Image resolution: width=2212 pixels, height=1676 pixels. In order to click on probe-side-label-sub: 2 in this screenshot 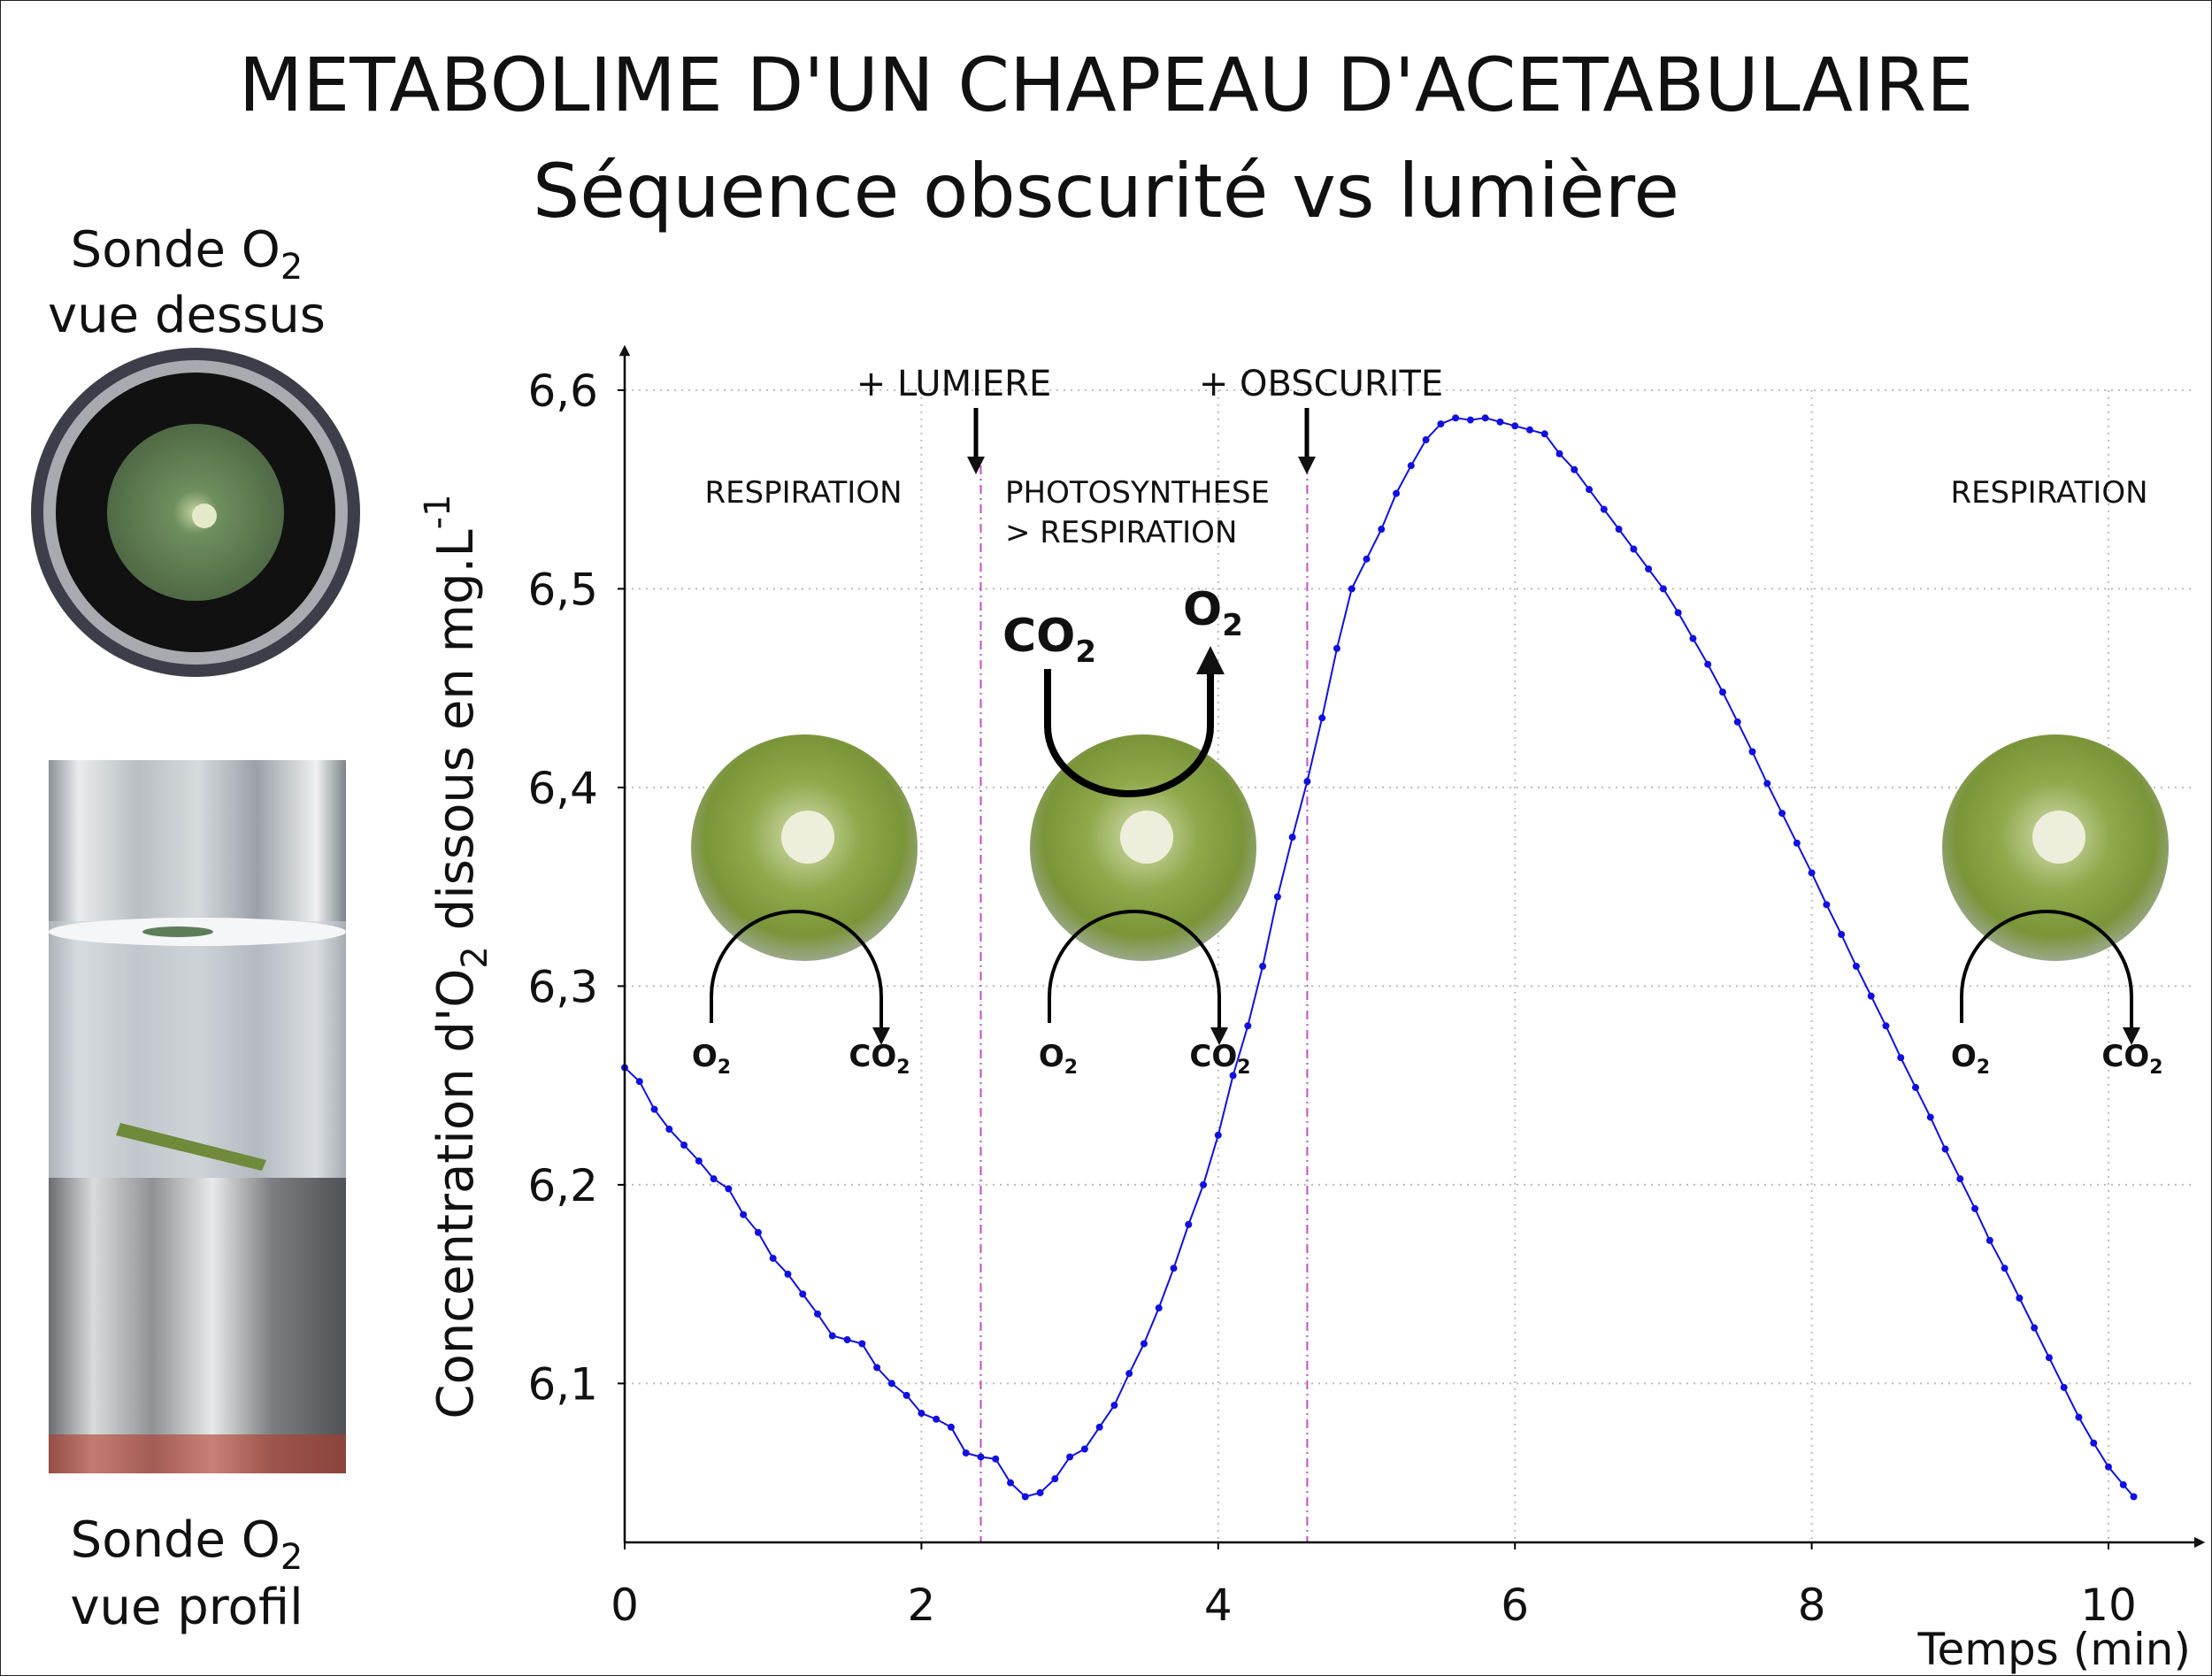, I will do `click(292, 1557)`.